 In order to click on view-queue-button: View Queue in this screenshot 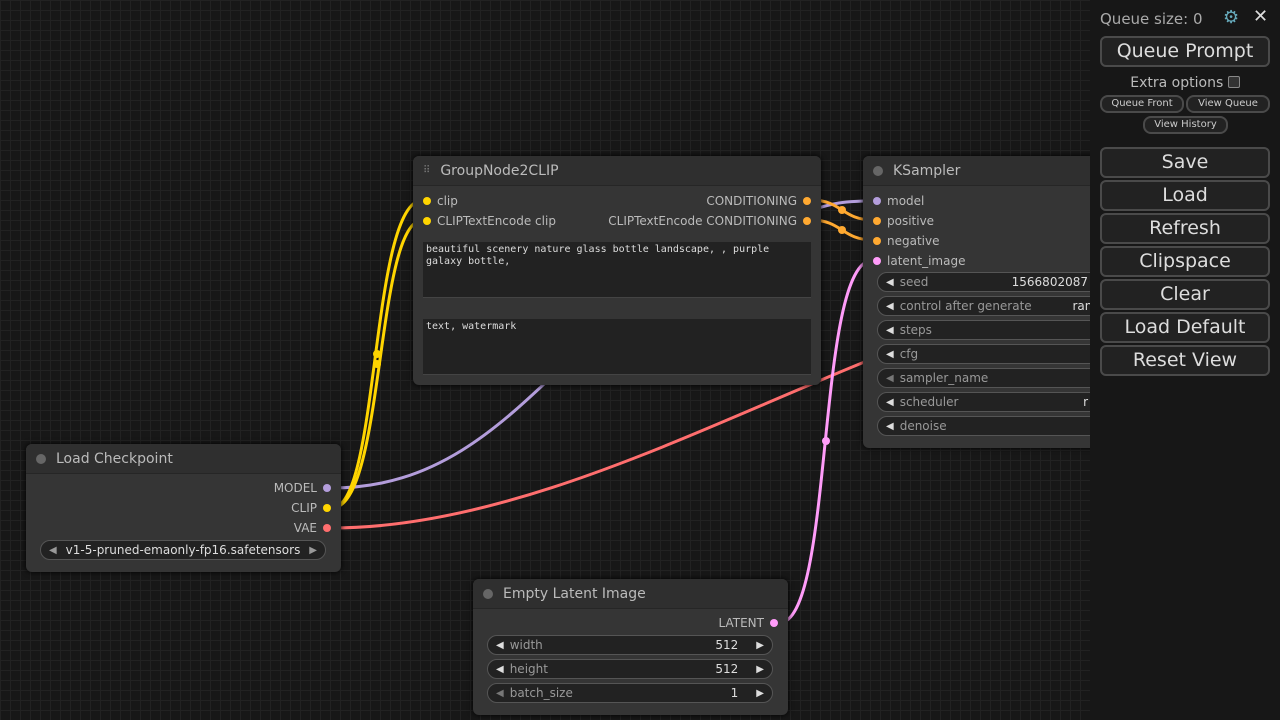, I will do `click(1228, 104)`.